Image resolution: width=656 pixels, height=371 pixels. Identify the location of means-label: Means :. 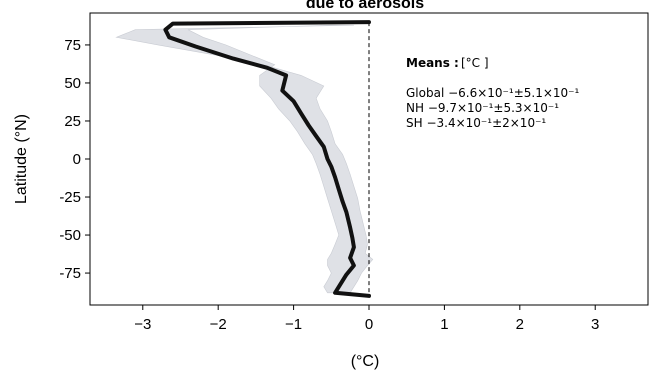
(432, 63).